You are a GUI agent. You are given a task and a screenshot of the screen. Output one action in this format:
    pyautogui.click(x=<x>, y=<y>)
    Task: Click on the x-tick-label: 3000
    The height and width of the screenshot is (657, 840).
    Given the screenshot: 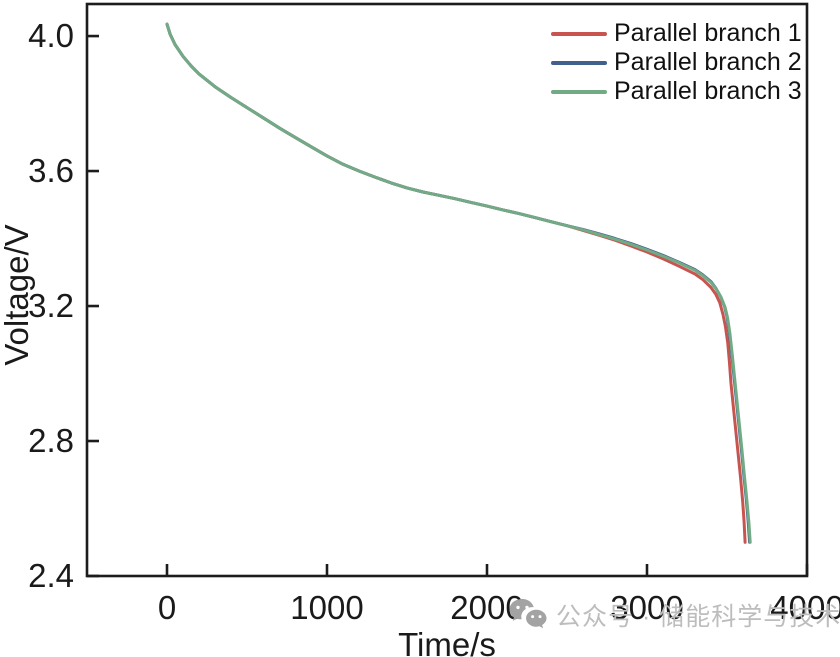 What is the action you would take?
    pyautogui.click(x=646, y=607)
    